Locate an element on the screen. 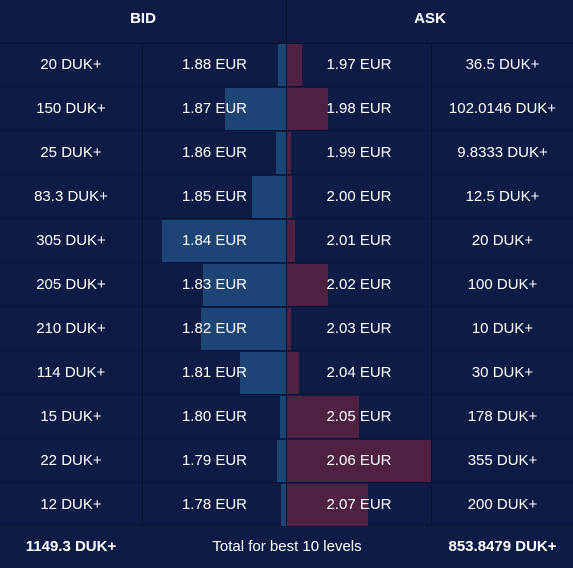  bid-price: 1.78 EUR is located at coordinates (214, 504).